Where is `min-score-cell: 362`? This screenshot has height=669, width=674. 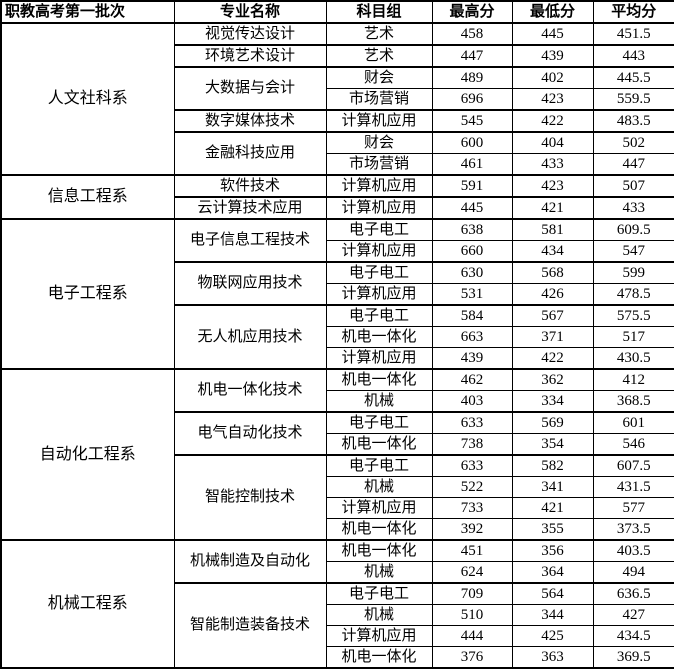
min-score-cell: 362 is located at coordinates (552, 379).